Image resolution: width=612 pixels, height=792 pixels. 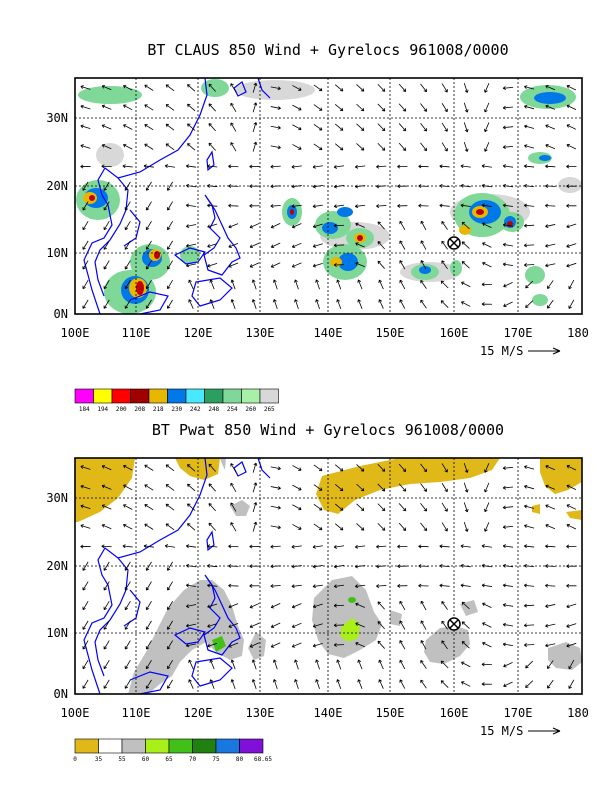 What do you see at coordinates (172, 750) in the screenshot?
I see `colorbar: 0 35 55 60 65 70 75 80 68.65` at bounding box center [172, 750].